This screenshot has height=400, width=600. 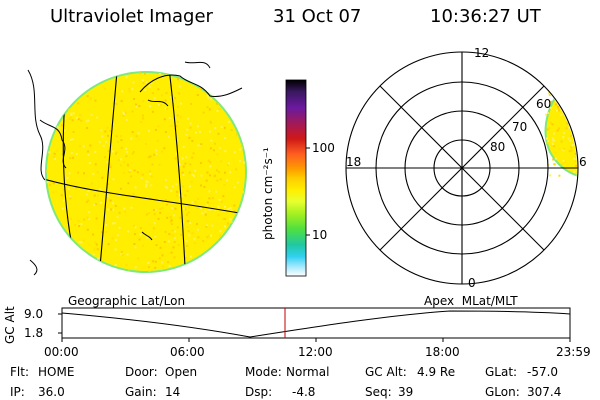 I want to click on timeline-ytick-label: 1.8, so click(x=34, y=333).